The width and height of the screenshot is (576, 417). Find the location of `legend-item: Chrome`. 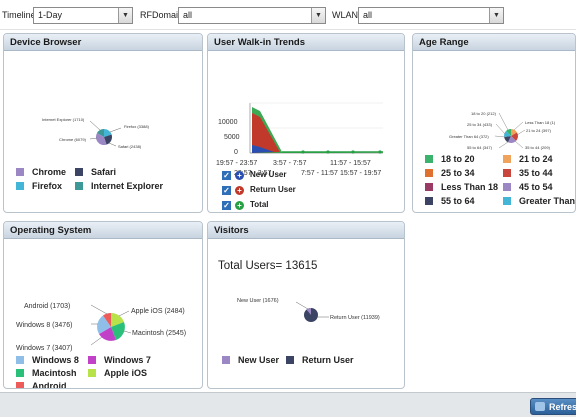

legend-item: Chrome is located at coordinates (41, 172).